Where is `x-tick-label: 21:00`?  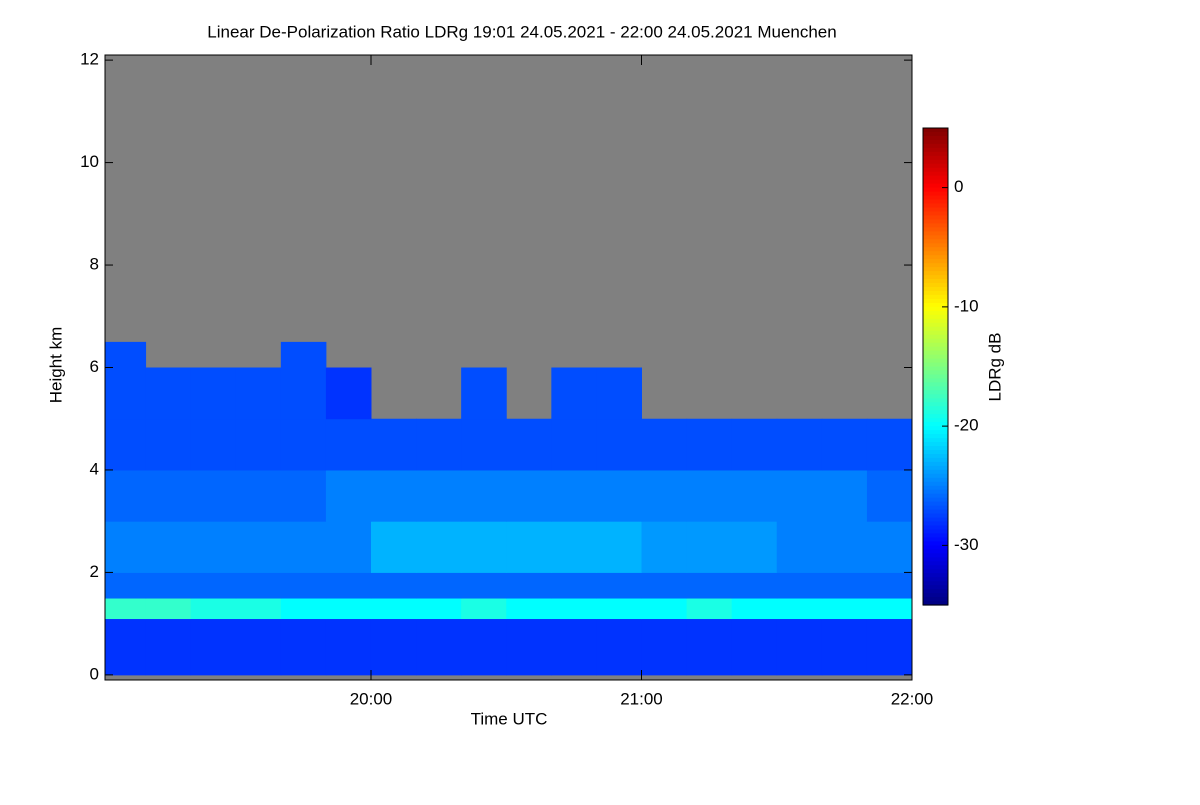 x-tick-label: 21:00 is located at coordinates (641, 698).